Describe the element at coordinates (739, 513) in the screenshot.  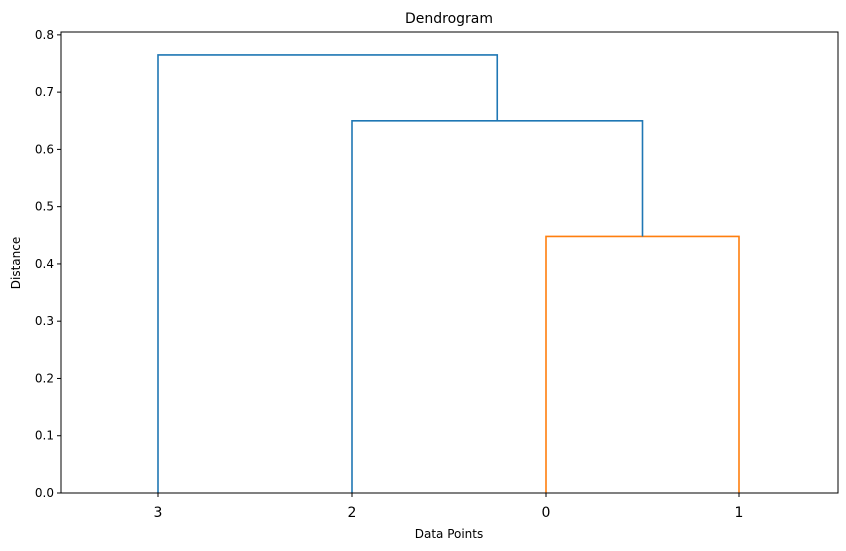
I see `leaf-label: 1` at that location.